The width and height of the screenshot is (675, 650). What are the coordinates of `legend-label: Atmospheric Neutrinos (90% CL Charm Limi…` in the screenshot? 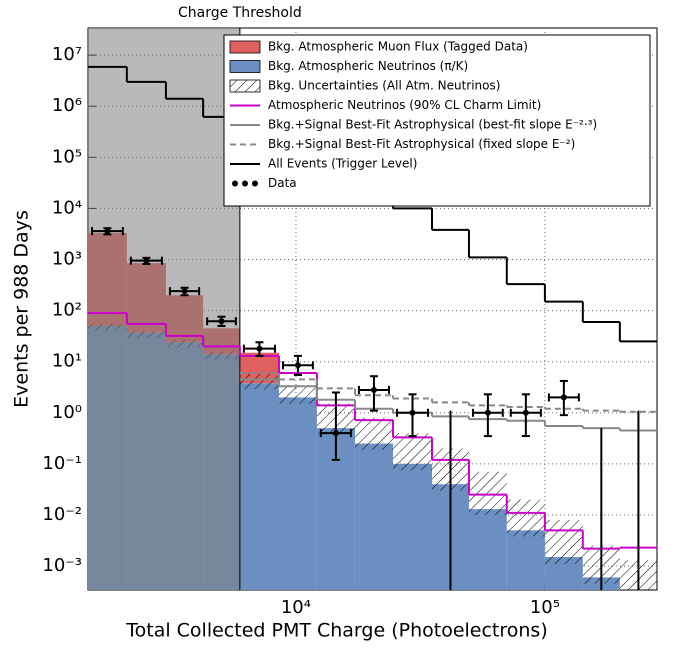 It's located at (404, 105).